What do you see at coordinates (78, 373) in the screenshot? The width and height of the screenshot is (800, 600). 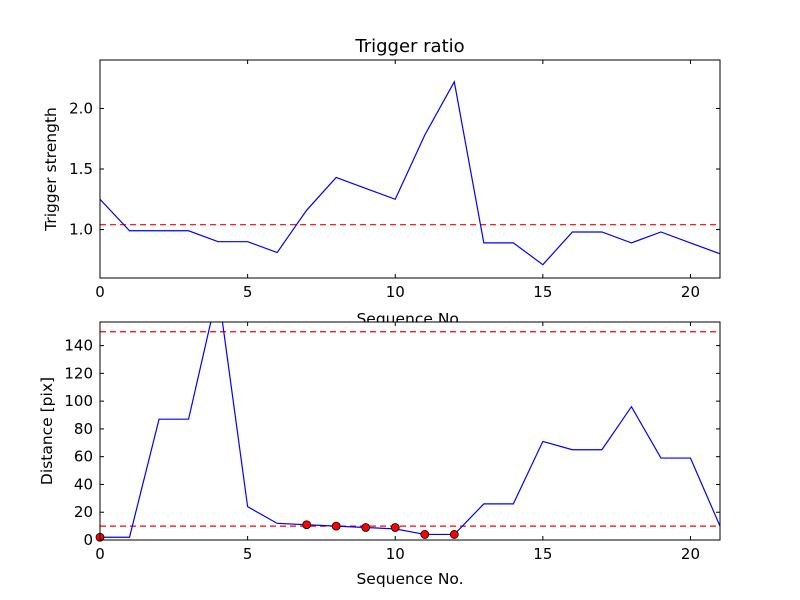 I see `y-tick-label: 120` at bounding box center [78, 373].